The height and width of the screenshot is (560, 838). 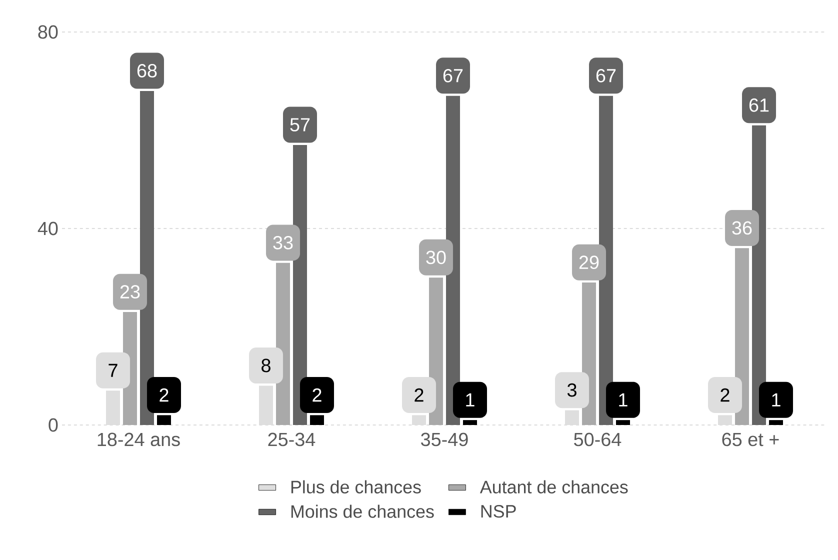 I want to click on data-label: 61, so click(x=759, y=105).